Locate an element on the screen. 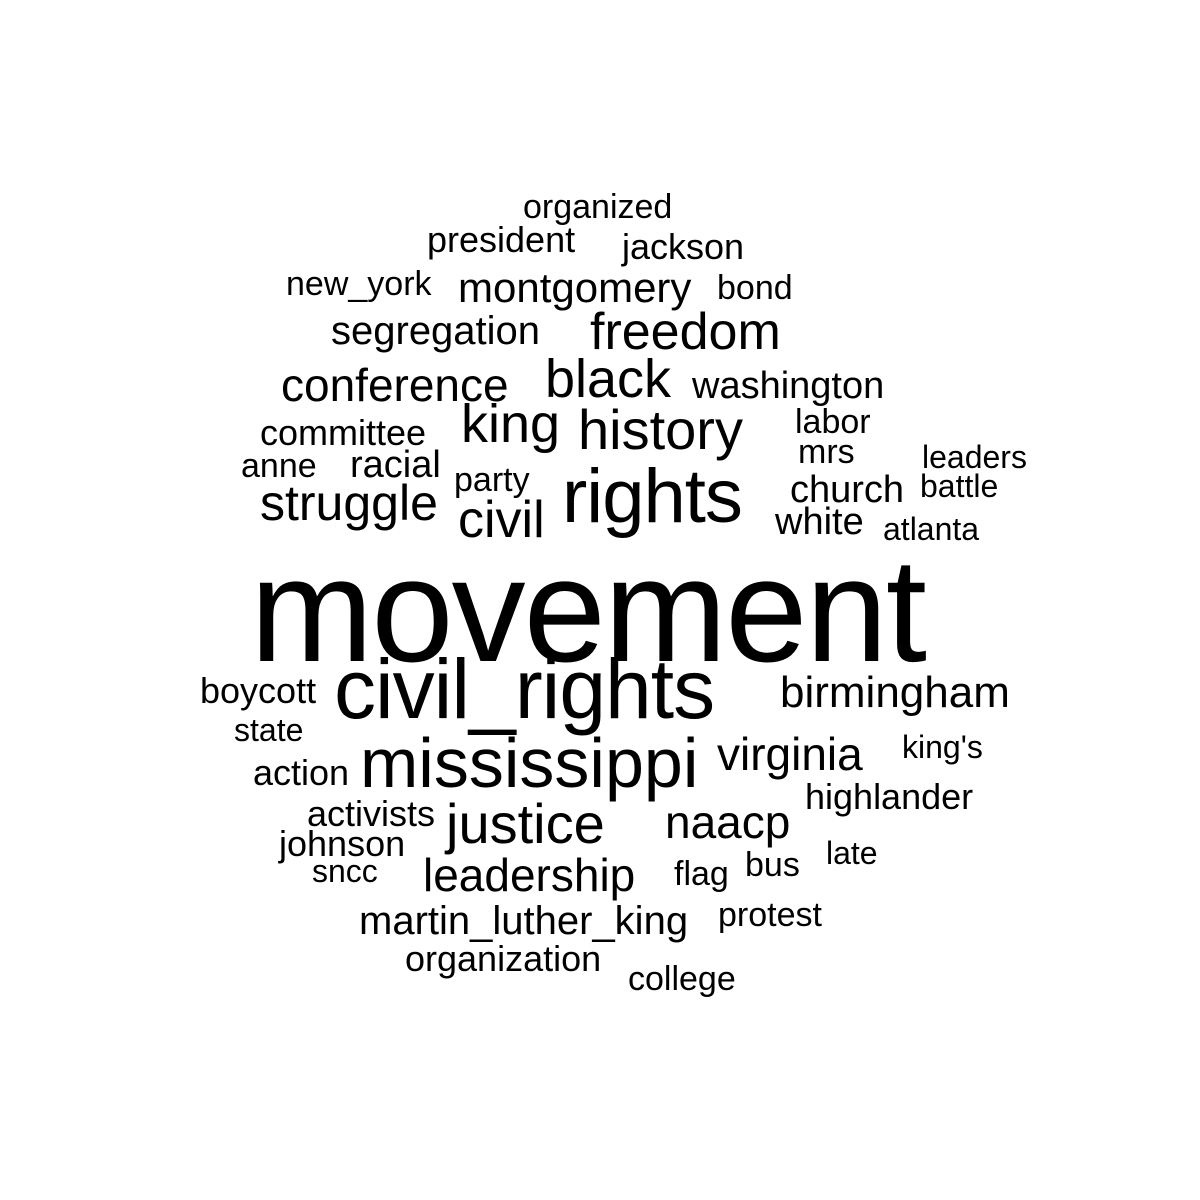 The height and width of the screenshot is (1200, 1200). word-history: history is located at coordinates (660, 429).